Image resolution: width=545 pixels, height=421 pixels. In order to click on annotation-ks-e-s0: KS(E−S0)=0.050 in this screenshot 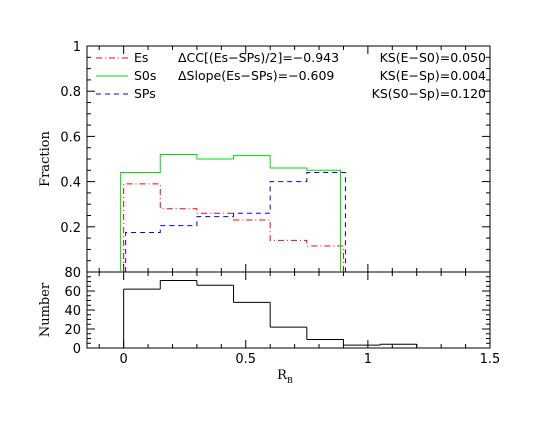, I will do `click(433, 57)`.